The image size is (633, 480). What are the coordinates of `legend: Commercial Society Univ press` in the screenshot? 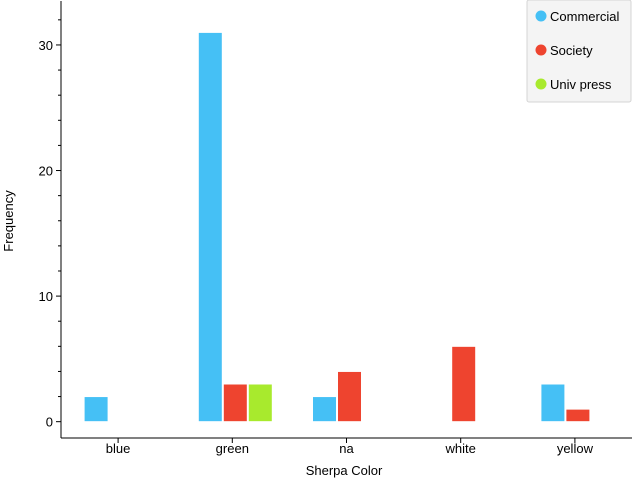 It's located at (579, 51).